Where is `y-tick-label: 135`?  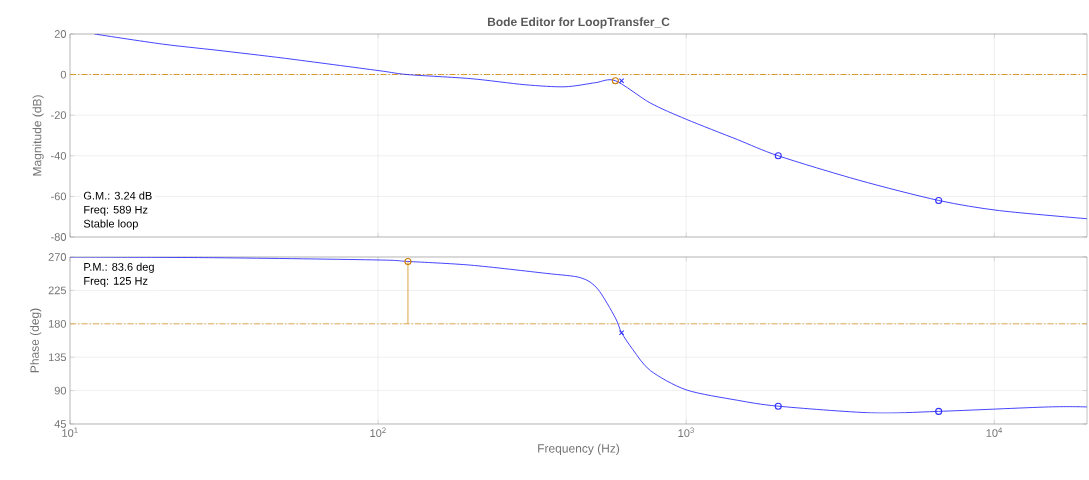
y-tick-label: 135 is located at coordinates (57, 357).